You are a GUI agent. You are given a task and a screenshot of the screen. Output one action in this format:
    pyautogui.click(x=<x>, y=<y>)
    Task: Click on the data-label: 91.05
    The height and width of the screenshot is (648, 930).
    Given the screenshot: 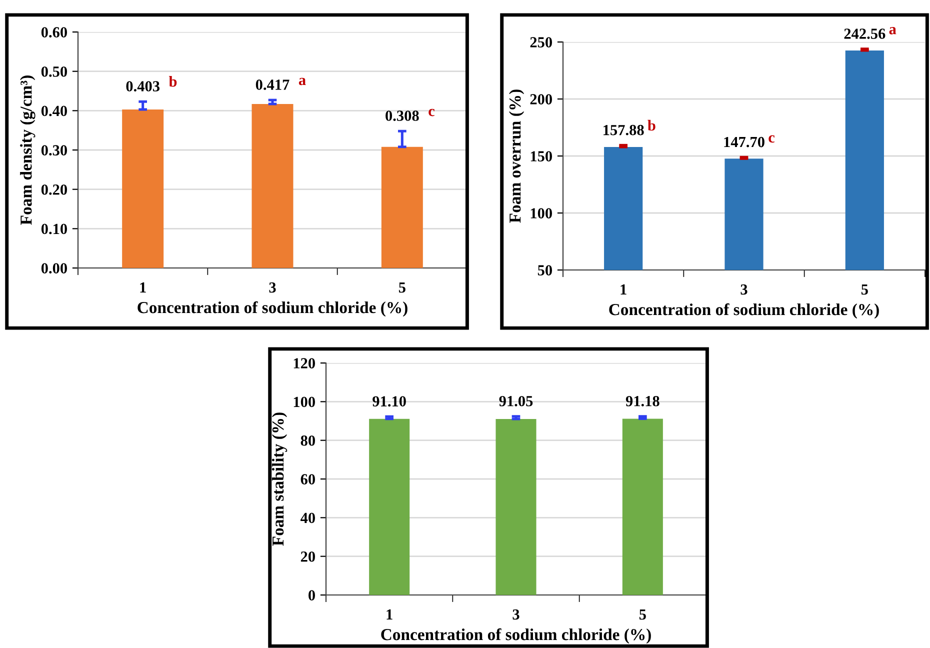 What is the action you would take?
    pyautogui.click(x=516, y=401)
    